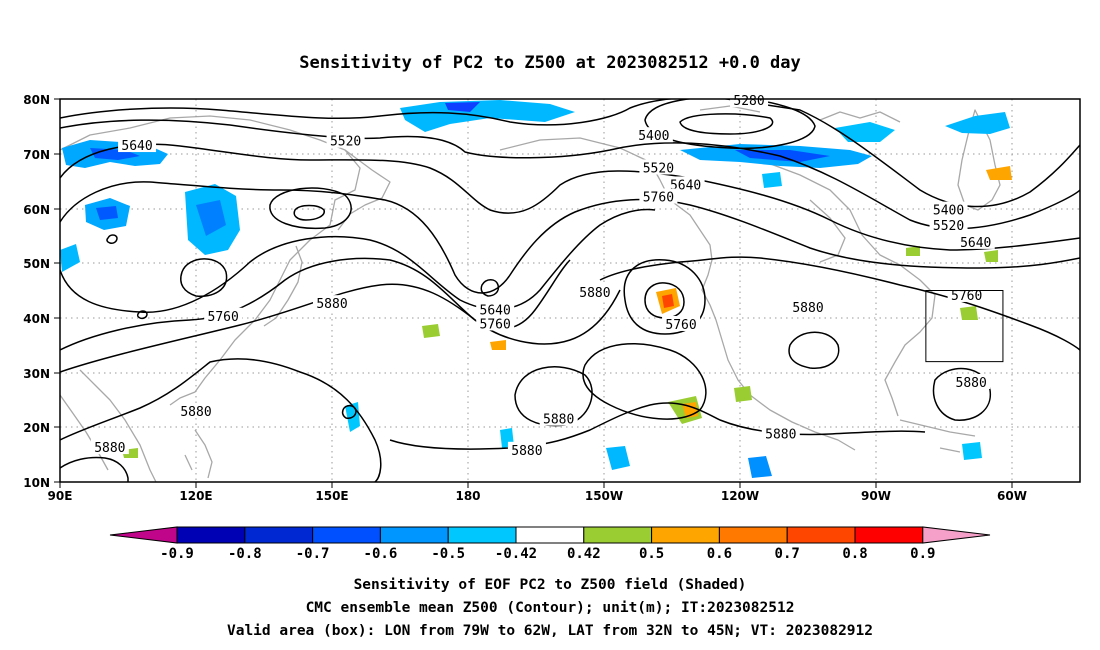  What do you see at coordinates (36, 100) in the screenshot?
I see `lat-tick-label: 80N` at bounding box center [36, 100].